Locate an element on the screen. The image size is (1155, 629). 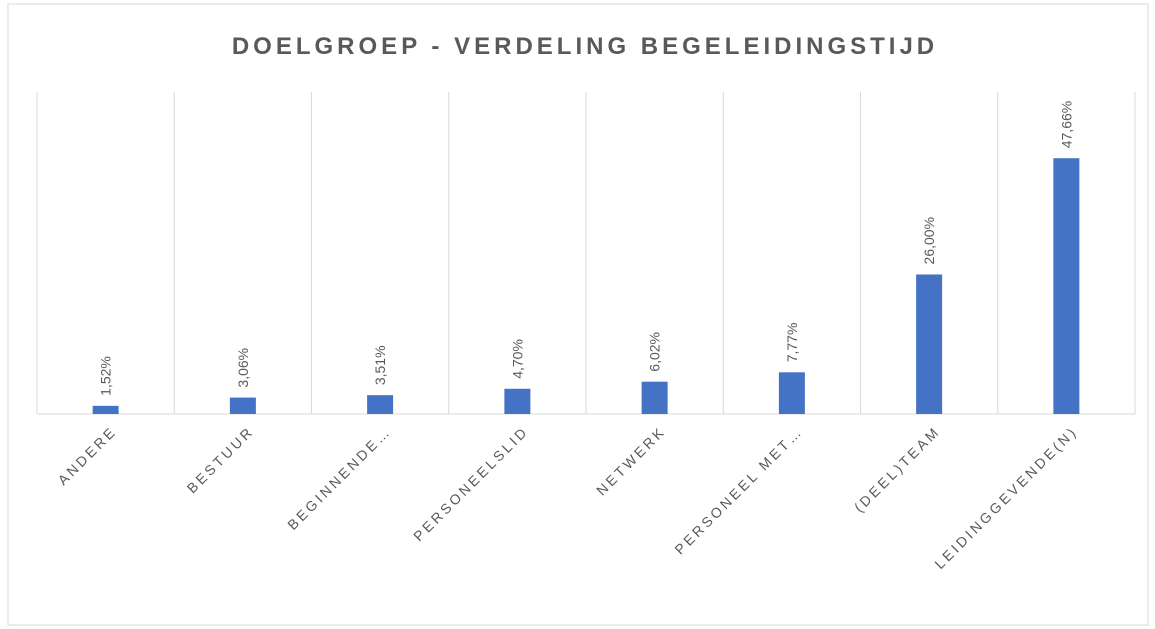
chart-title: DOELGROEP - VERDELING BEGELEIDINGSTIJD is located at coordinates (585, 46).